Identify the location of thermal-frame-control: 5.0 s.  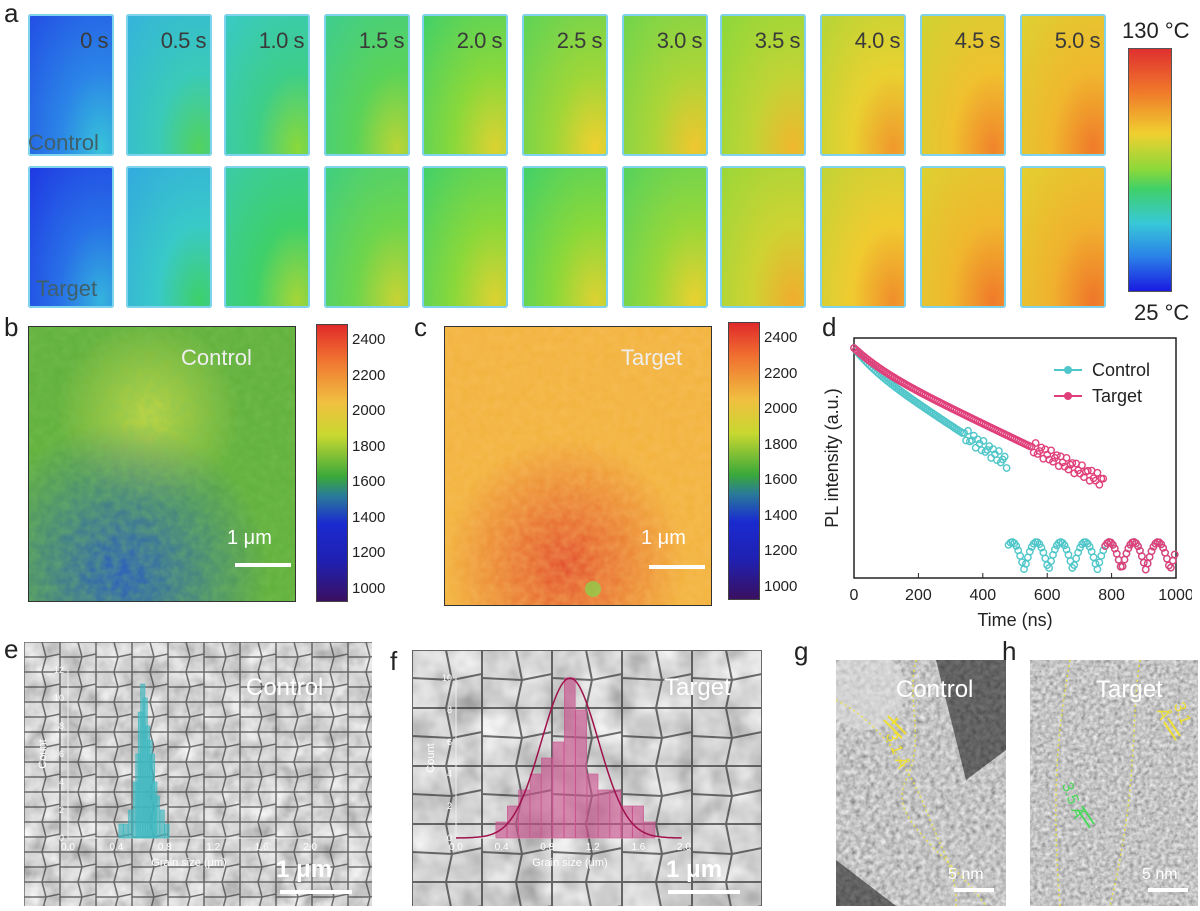
(1063, 85).